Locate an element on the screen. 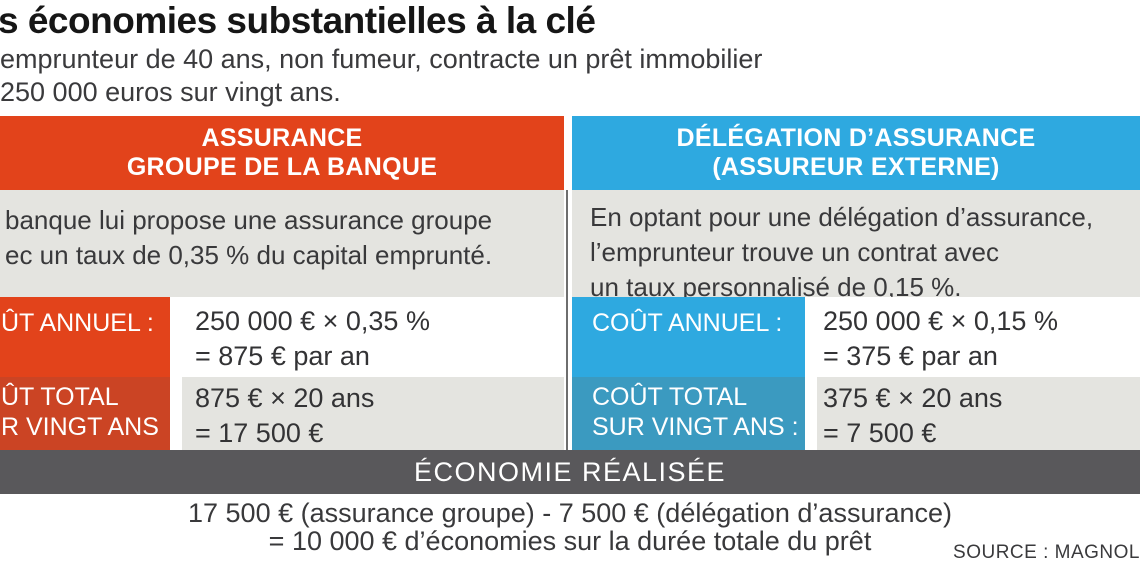  subtitle-line2: 250 000 euros sur vingt ans. is located at coordinates (170, 92).